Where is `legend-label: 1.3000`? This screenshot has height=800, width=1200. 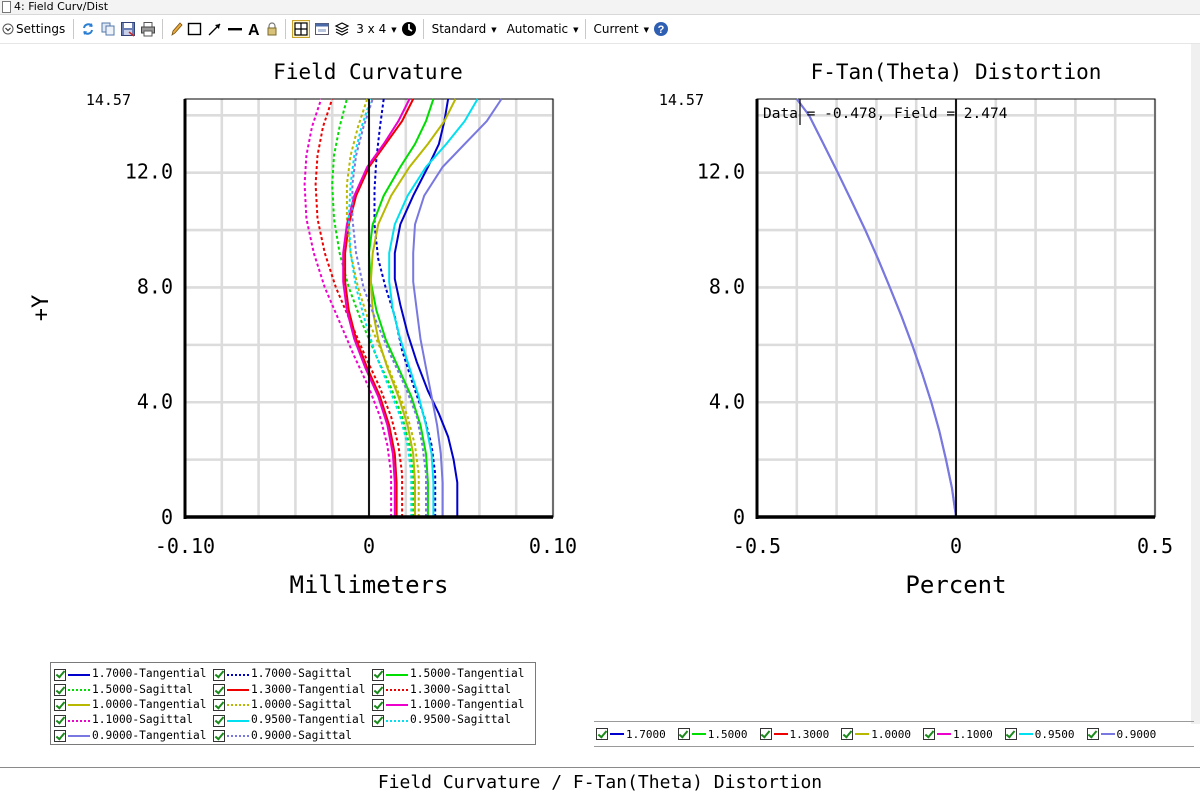 legend-label: 1.3000 is located at coordinates (809, 734).